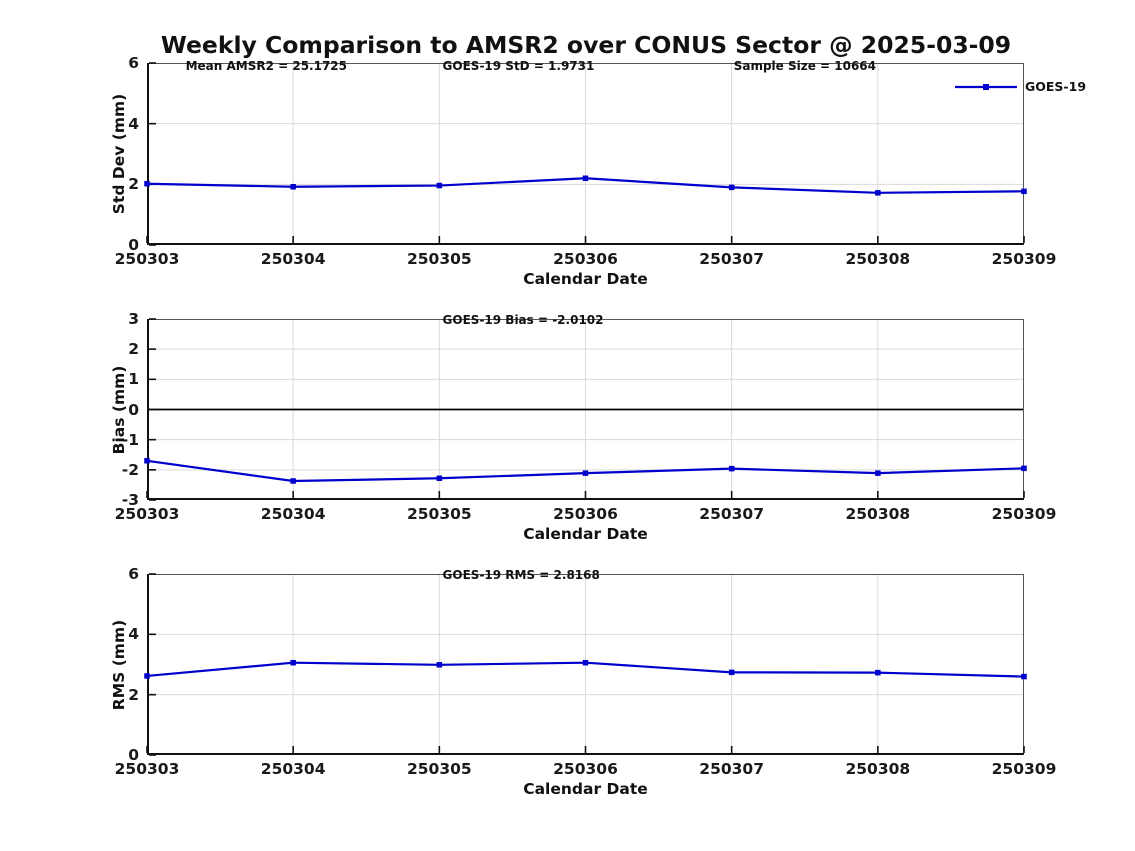 Image resolution: width=1135 pixels, height=851 pixels. Describe the element at coordinates (1020, 86) in the screenshot. I see `legend: GOES-19` at that location.